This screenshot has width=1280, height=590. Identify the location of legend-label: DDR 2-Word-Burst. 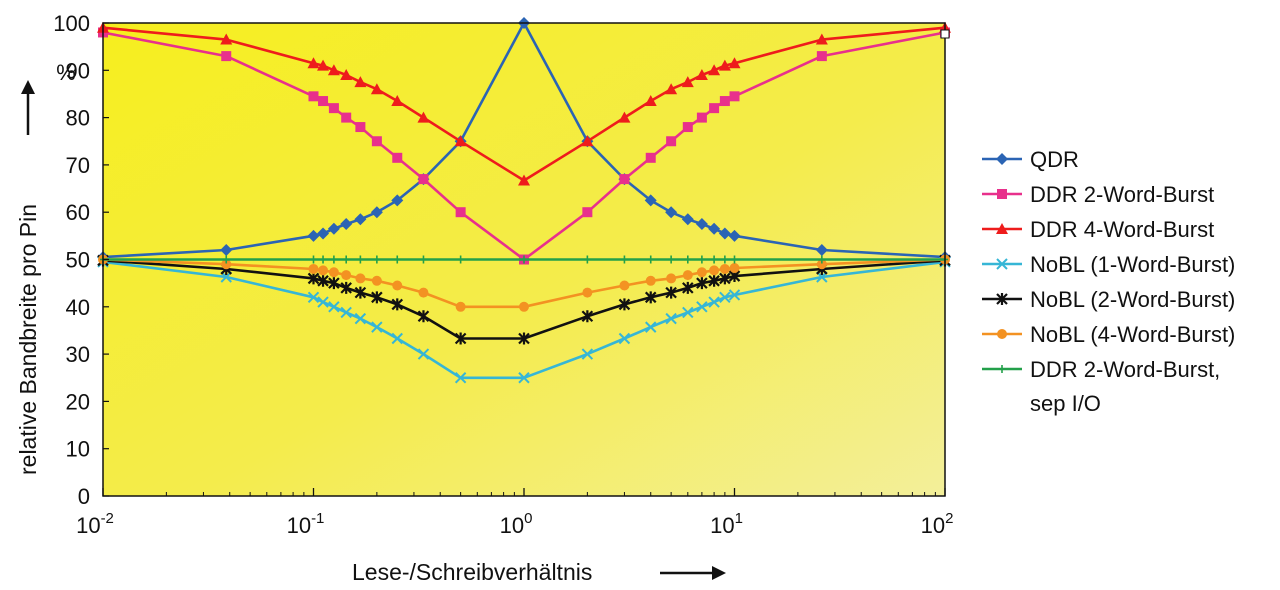
(1122, 194).